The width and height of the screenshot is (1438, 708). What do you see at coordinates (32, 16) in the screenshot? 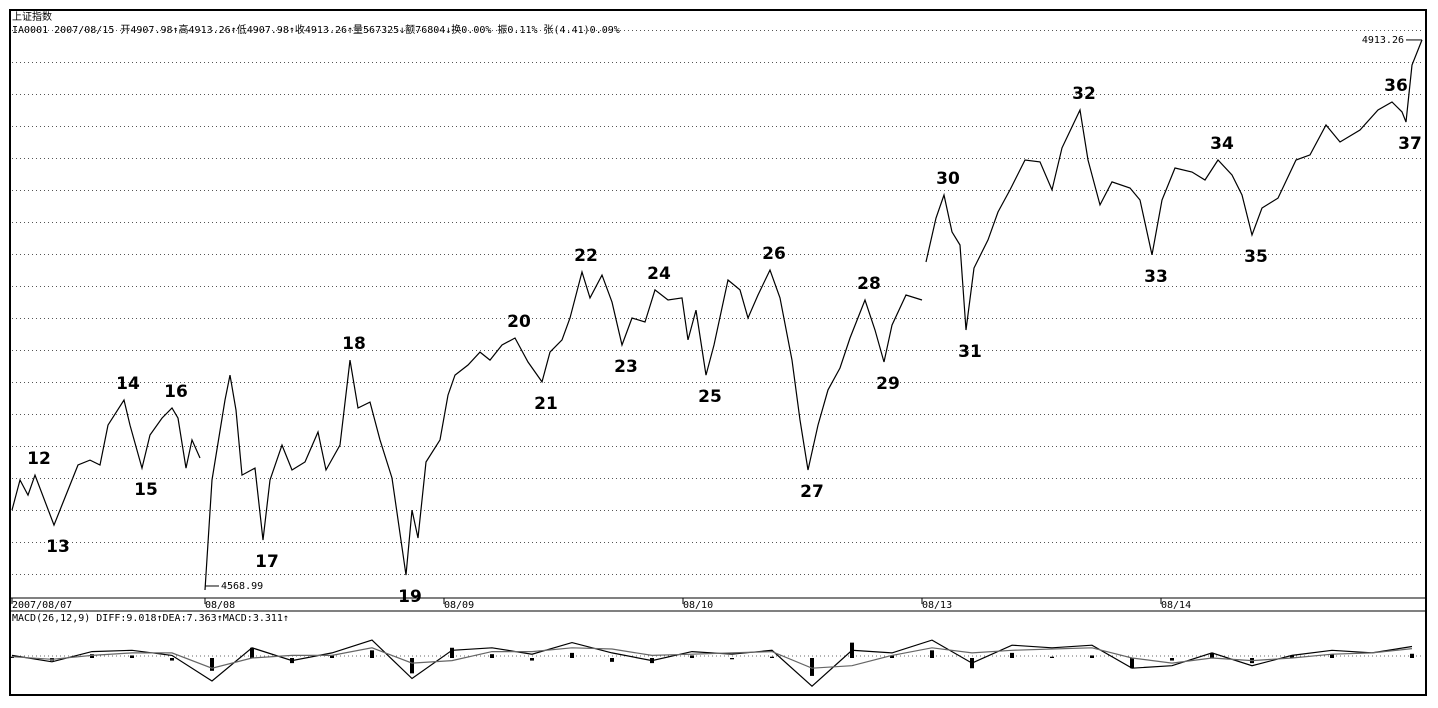
I see `title: 上证指数` at bounding box center [32, 16].